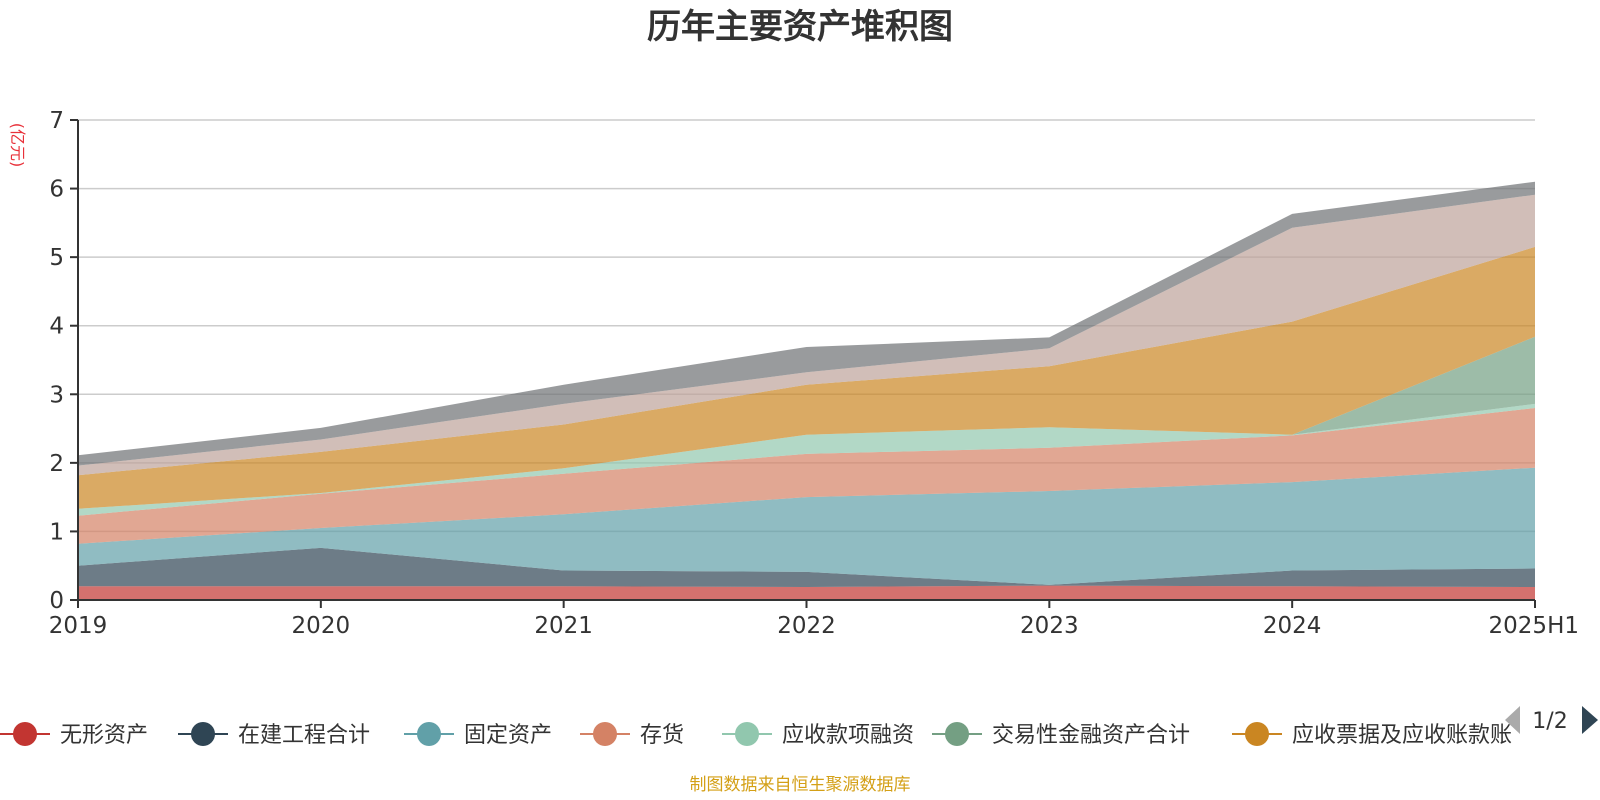 This screenshot has width=1600, height=800. I want to click on y-tick-label-2: 2, so click(56, 464).